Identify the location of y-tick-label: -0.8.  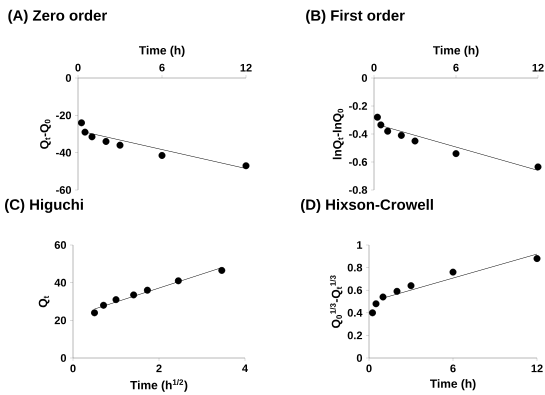
(358, 190).